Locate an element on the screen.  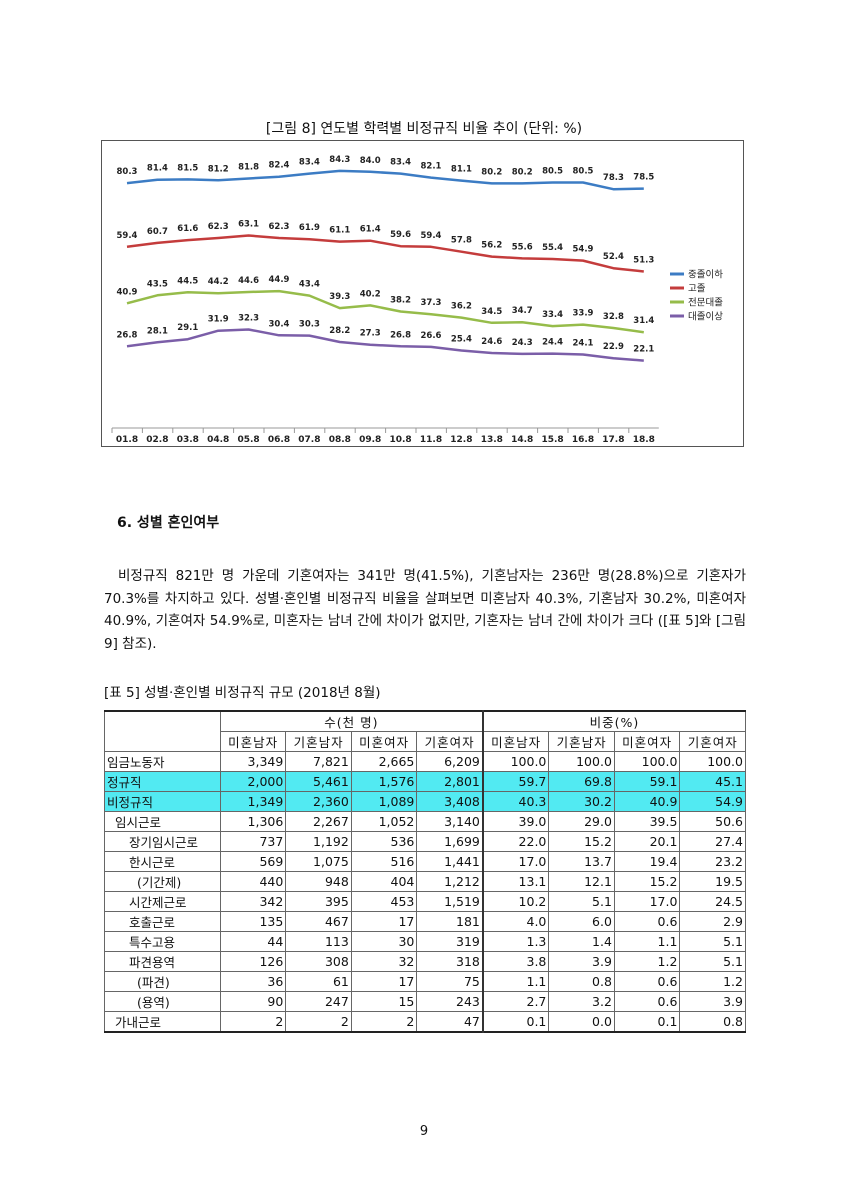
table-cell: 29.0 is located at coordinates (581, 821).